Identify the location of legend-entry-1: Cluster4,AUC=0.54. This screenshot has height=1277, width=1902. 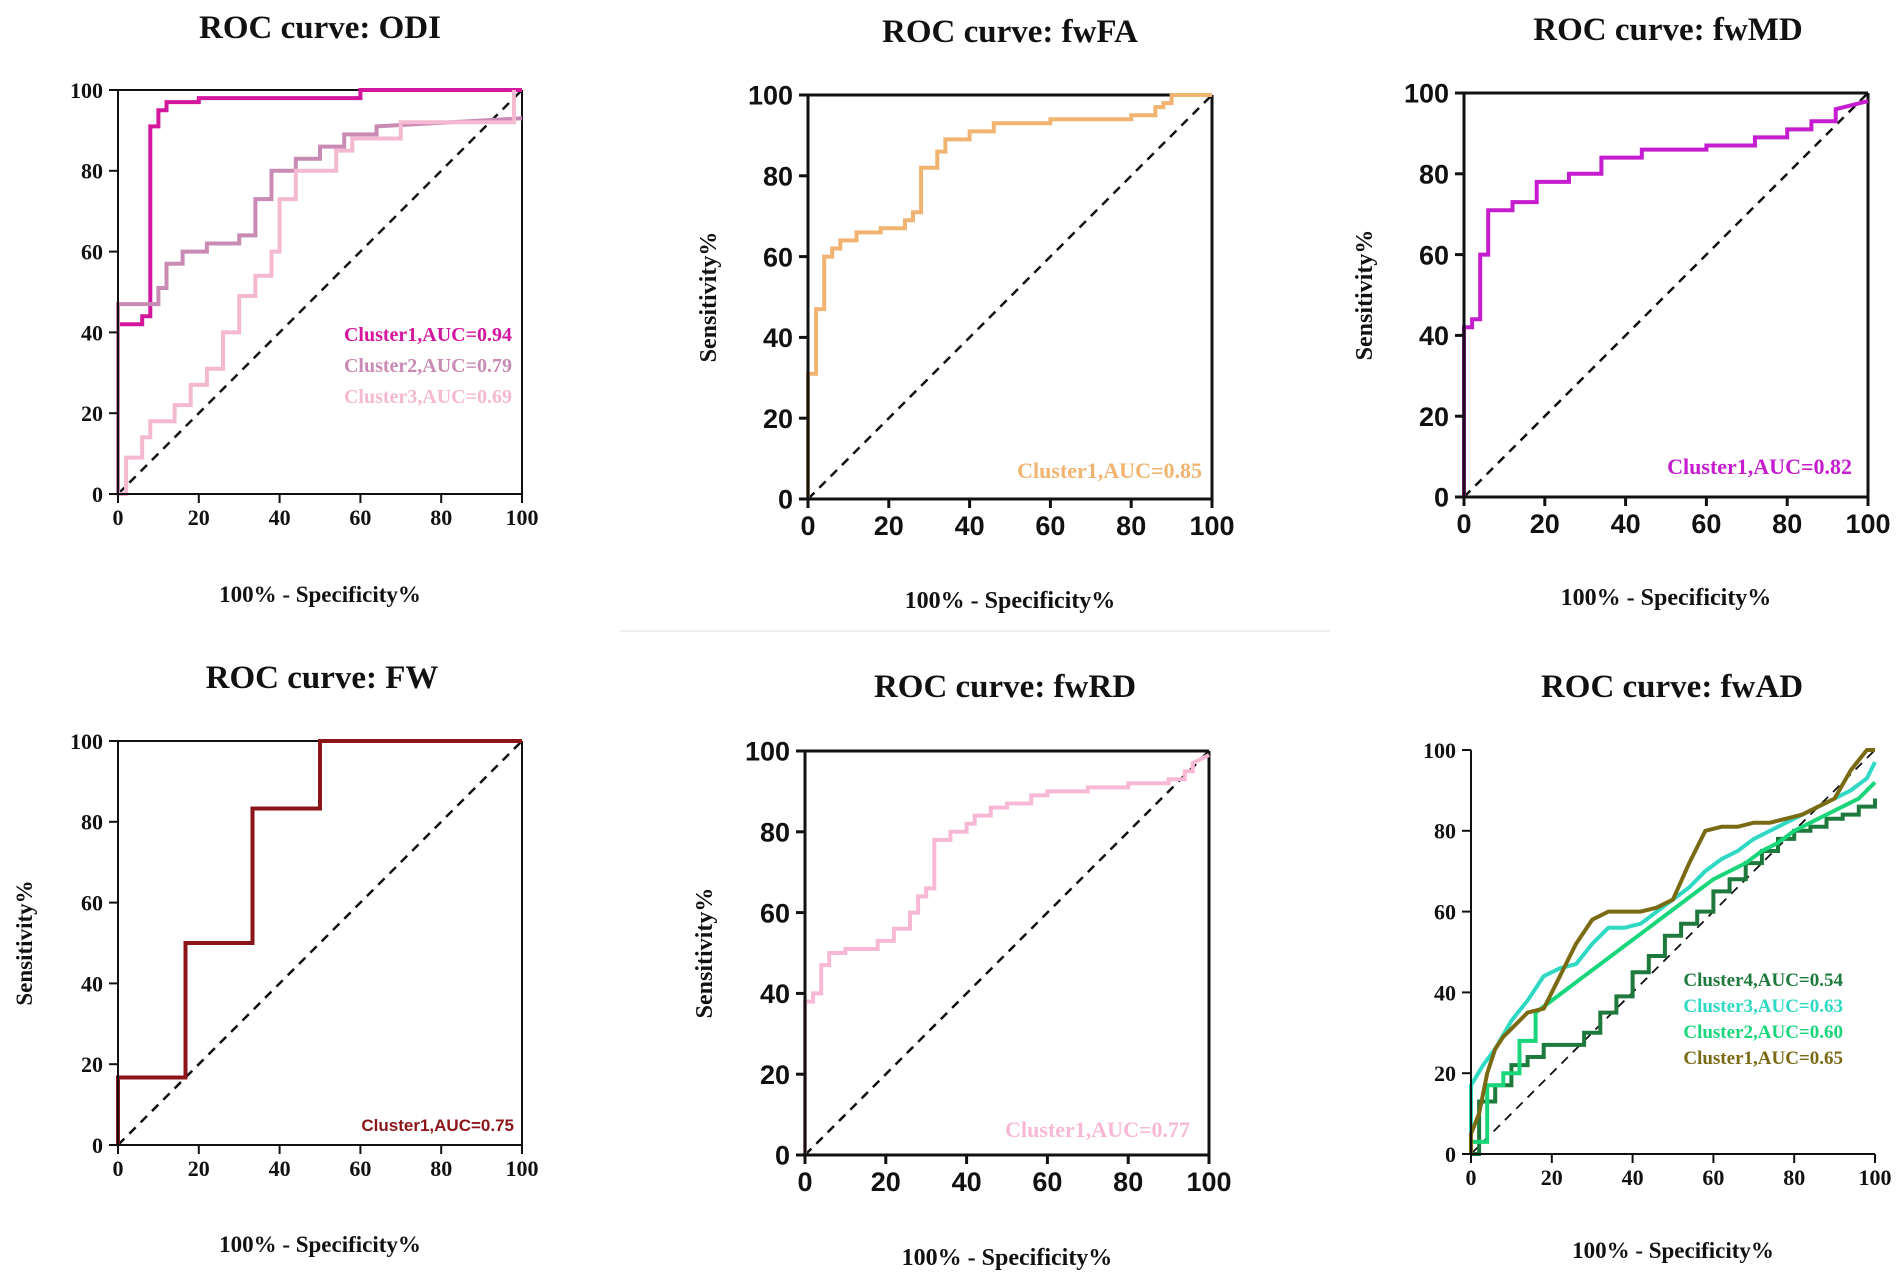
(1763, 980).